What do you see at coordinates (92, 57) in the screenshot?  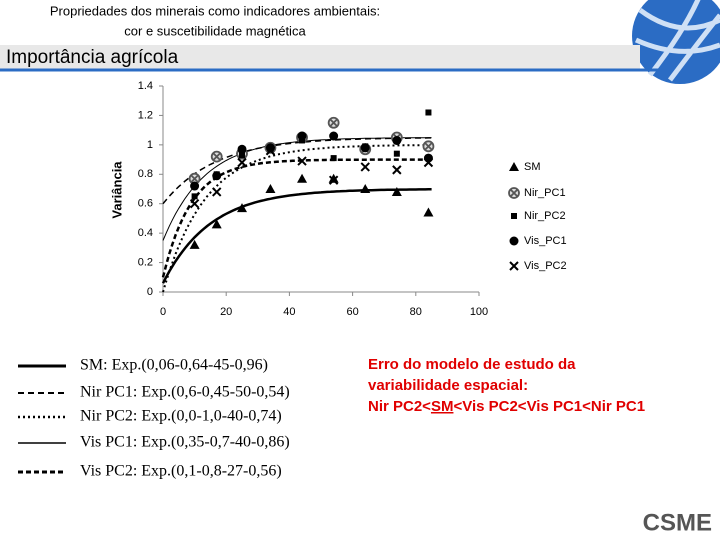 I see `section-title: Importância agrícola` at bounding box center [92, 57].